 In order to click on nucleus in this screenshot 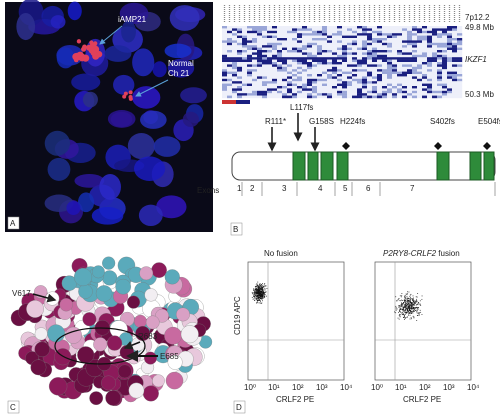, I will do `click(184, 18)`.